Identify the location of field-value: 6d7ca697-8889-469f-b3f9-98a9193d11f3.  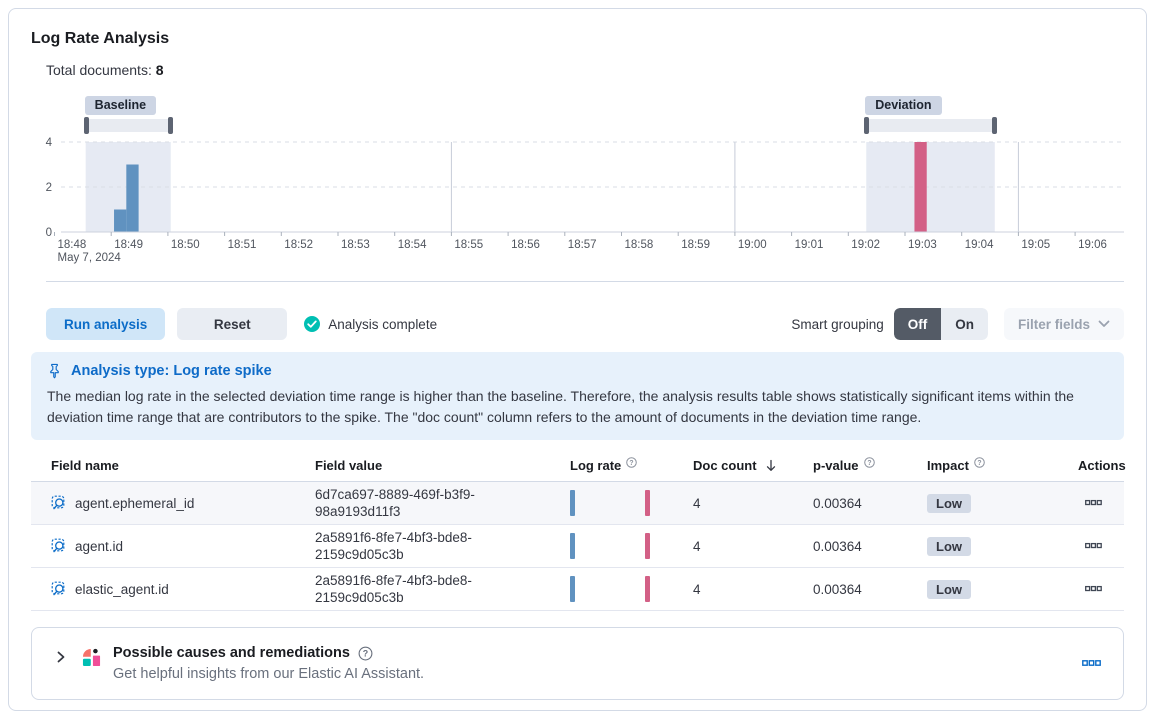
(395, 503).